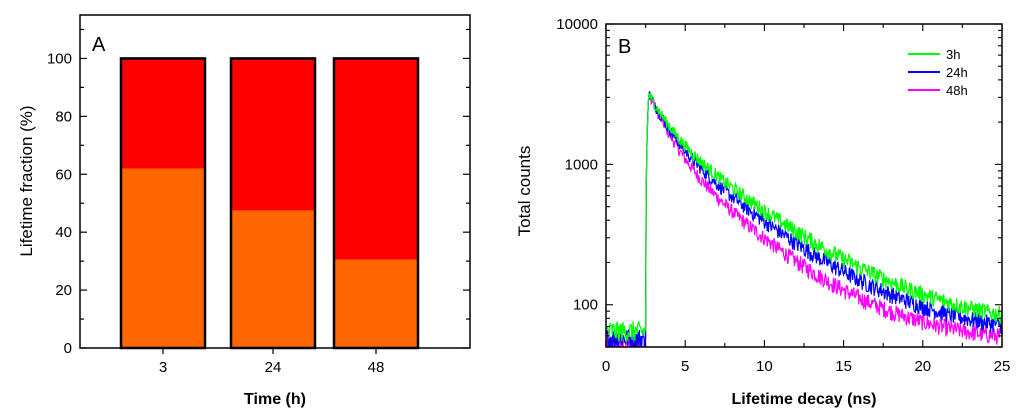 The image size is (1024, 420). Describe the element at coordinates (804, 399) in the screenshot. I see `x-axis-title-b: Lifetime decay (ns)` at that location.